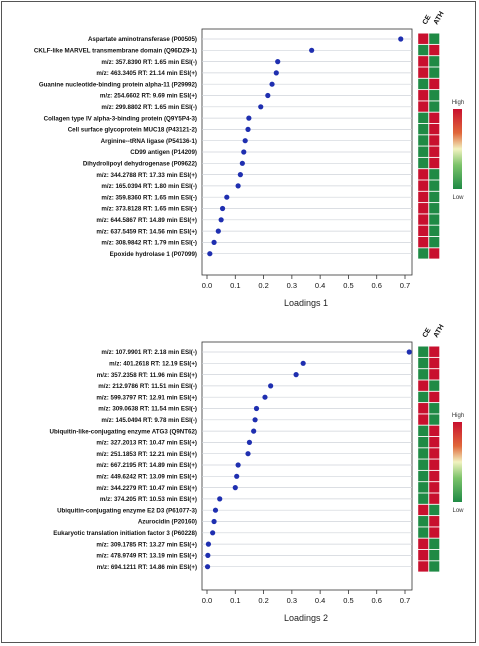  What do you see at coordinates (140, 164) in the screenshot?
I see `row-label: Dihydrolipoyl dehydrogenase (P09622)` at bounding box center [140, 164].